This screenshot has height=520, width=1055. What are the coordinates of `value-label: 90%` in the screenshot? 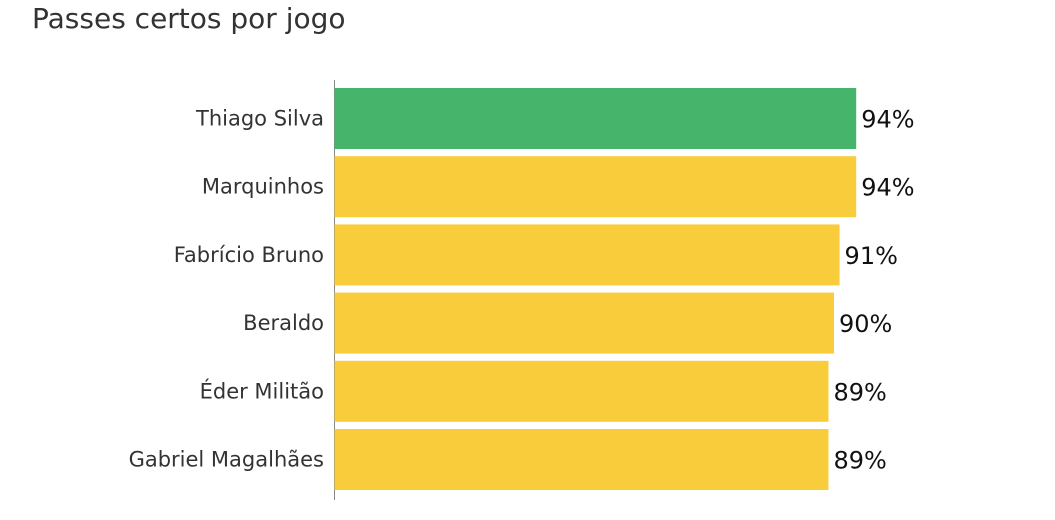 It's located at (865, 324).